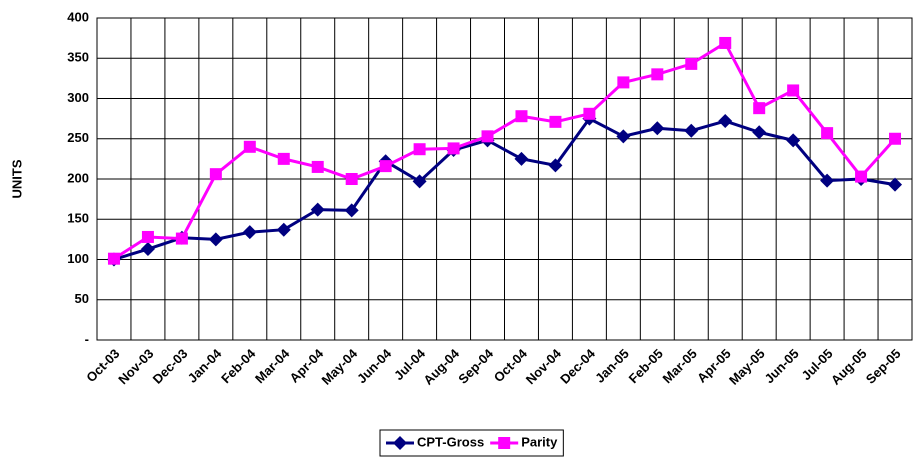 The height and width of the screenshot is (460, 914). I want to click on y-tick-label: 350, so click(78, 57).